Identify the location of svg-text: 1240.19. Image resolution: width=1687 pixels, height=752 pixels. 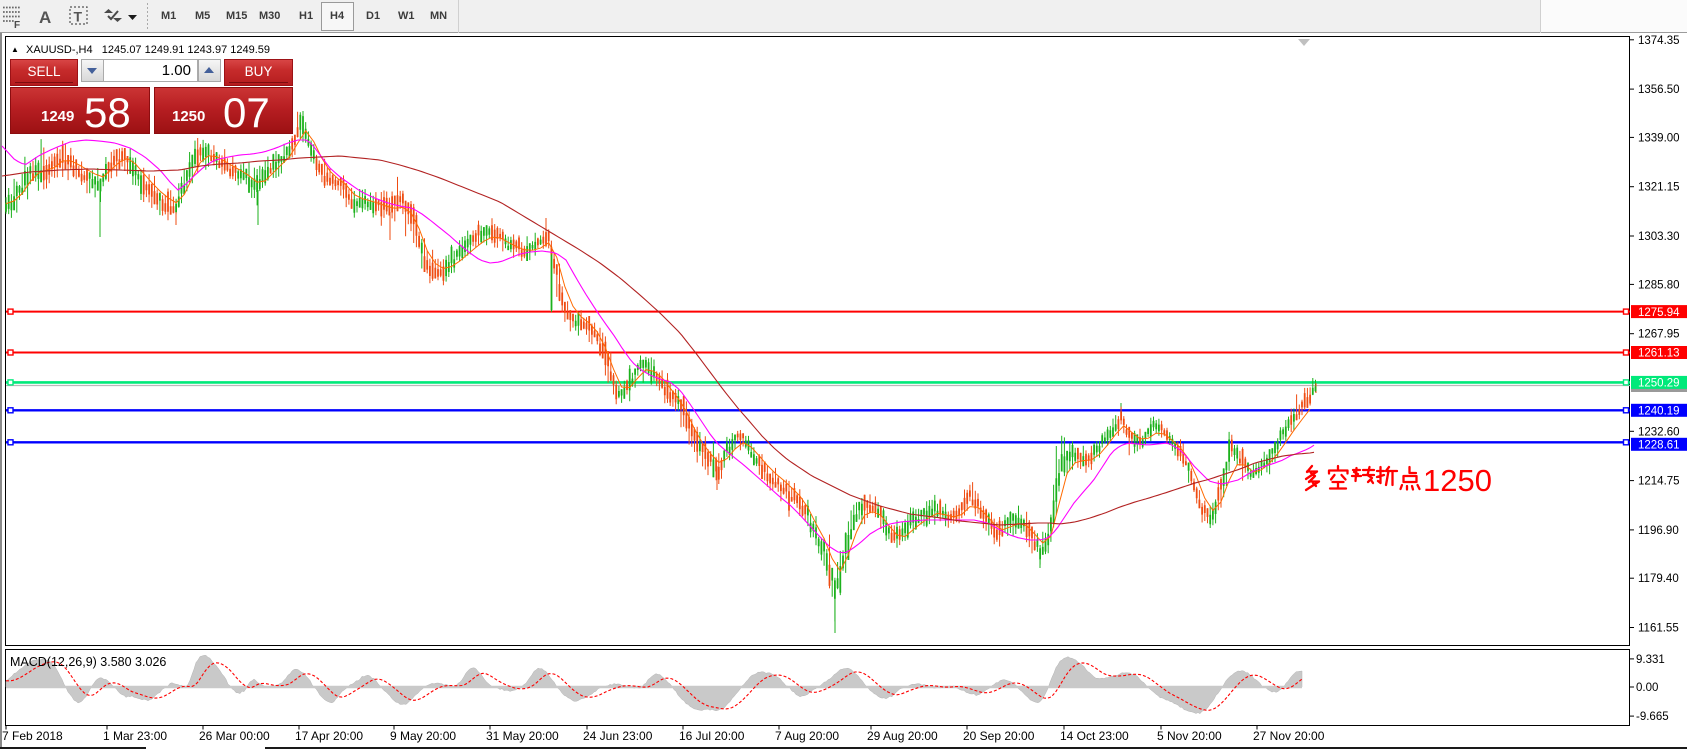
(1659, 412).